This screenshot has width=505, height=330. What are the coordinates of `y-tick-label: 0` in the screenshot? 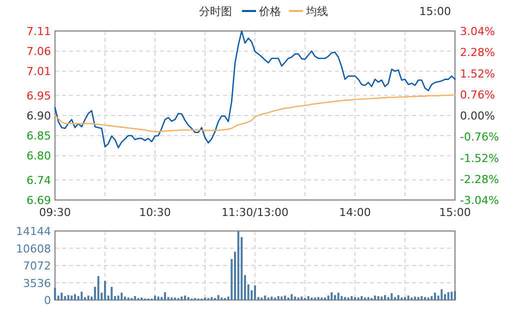 It's located at (47, 300).